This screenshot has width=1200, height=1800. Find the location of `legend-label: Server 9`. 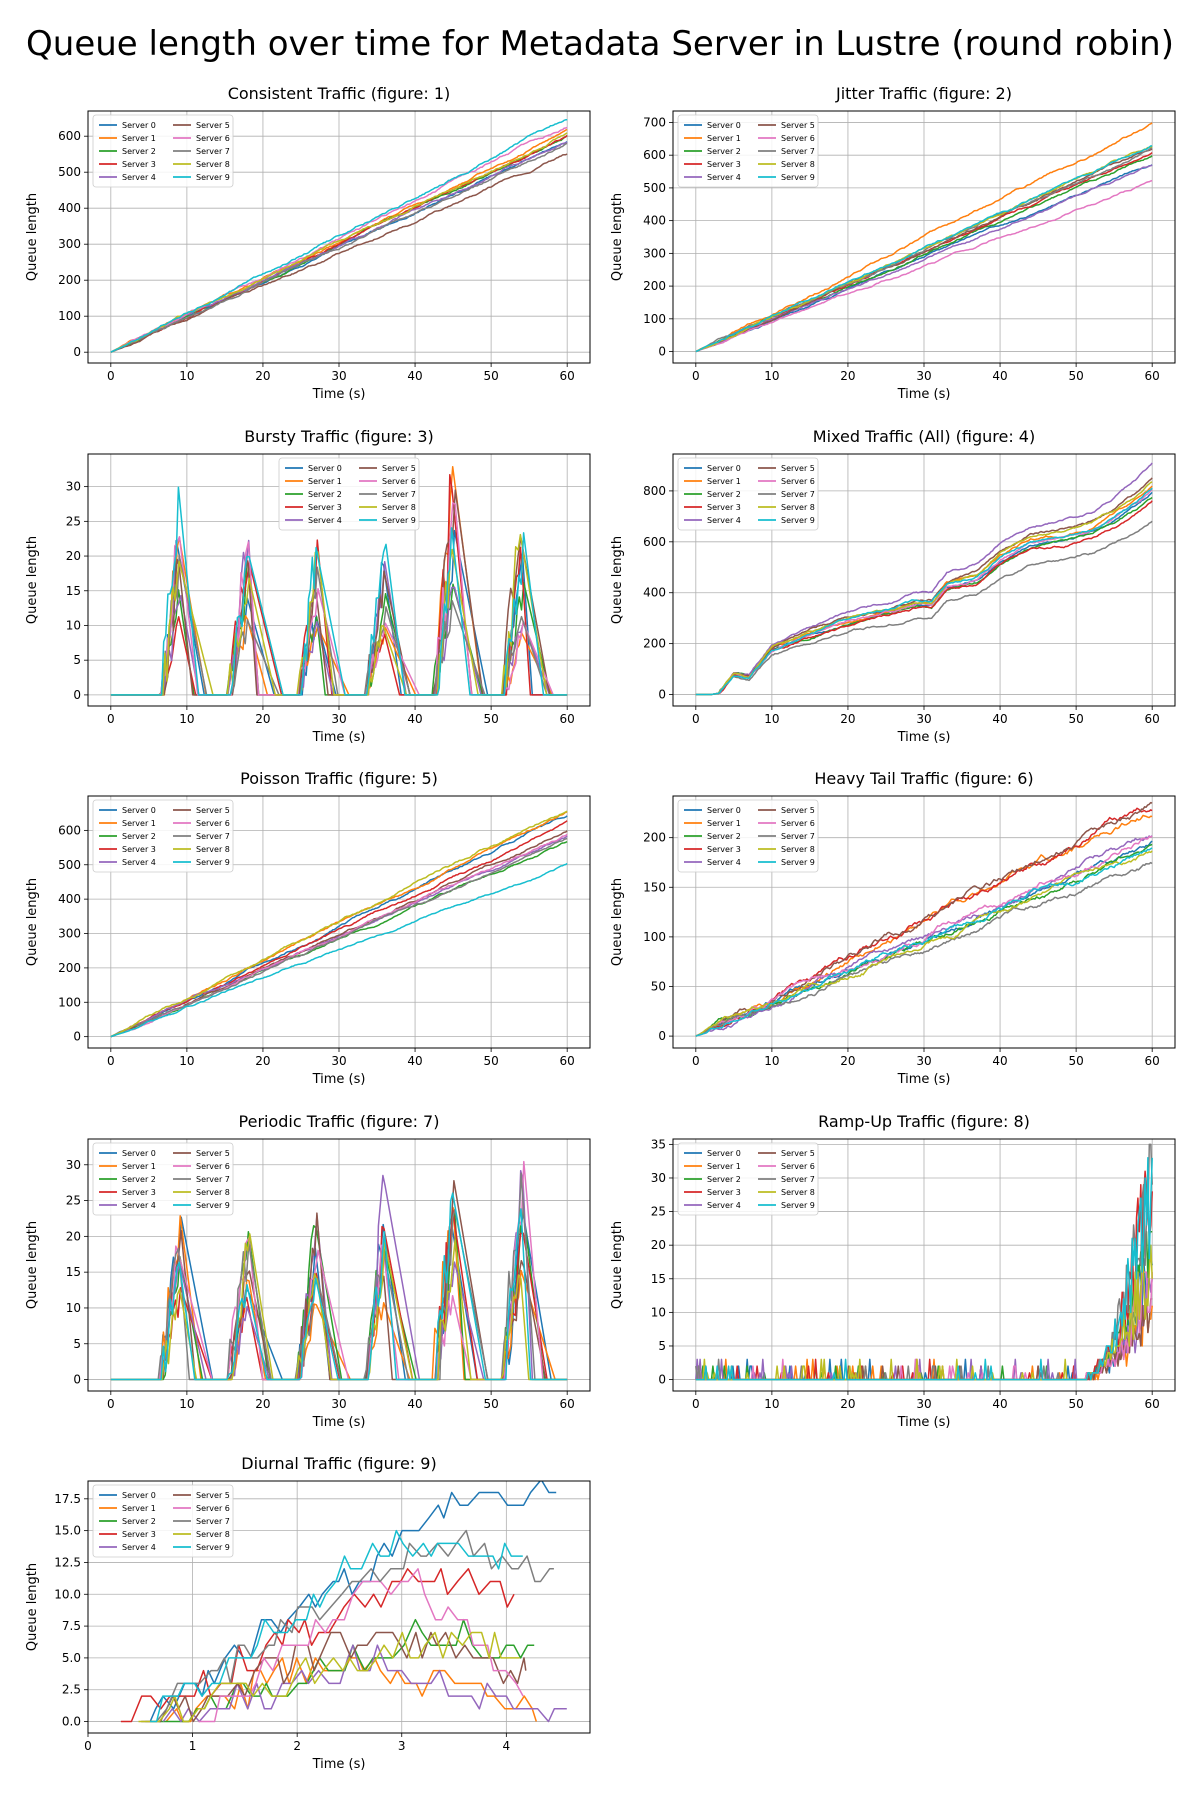

legend-label: Server 9 is located at coordinates (399, 520).